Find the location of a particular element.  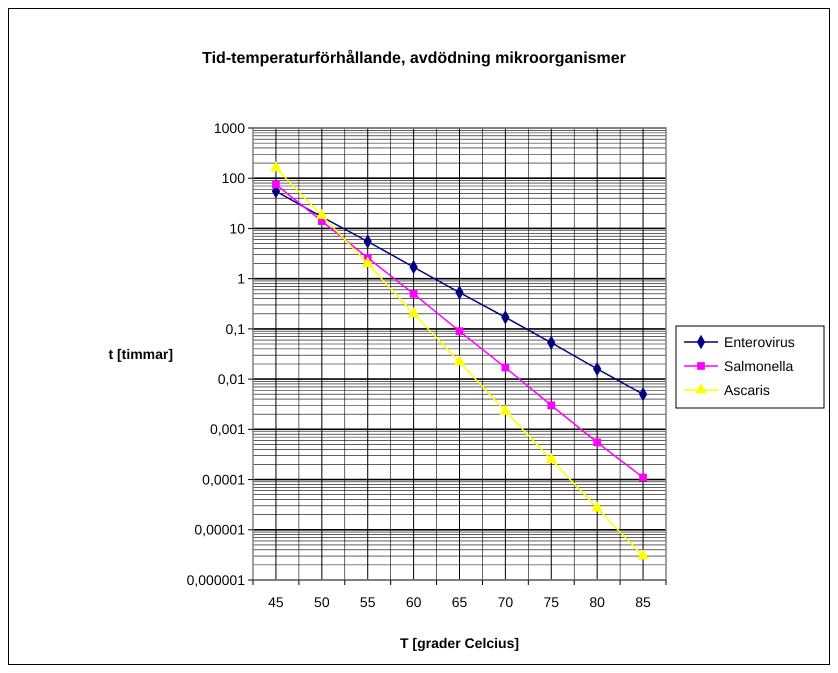

x-tick-label: 45 is located at coordinates (276, 602).